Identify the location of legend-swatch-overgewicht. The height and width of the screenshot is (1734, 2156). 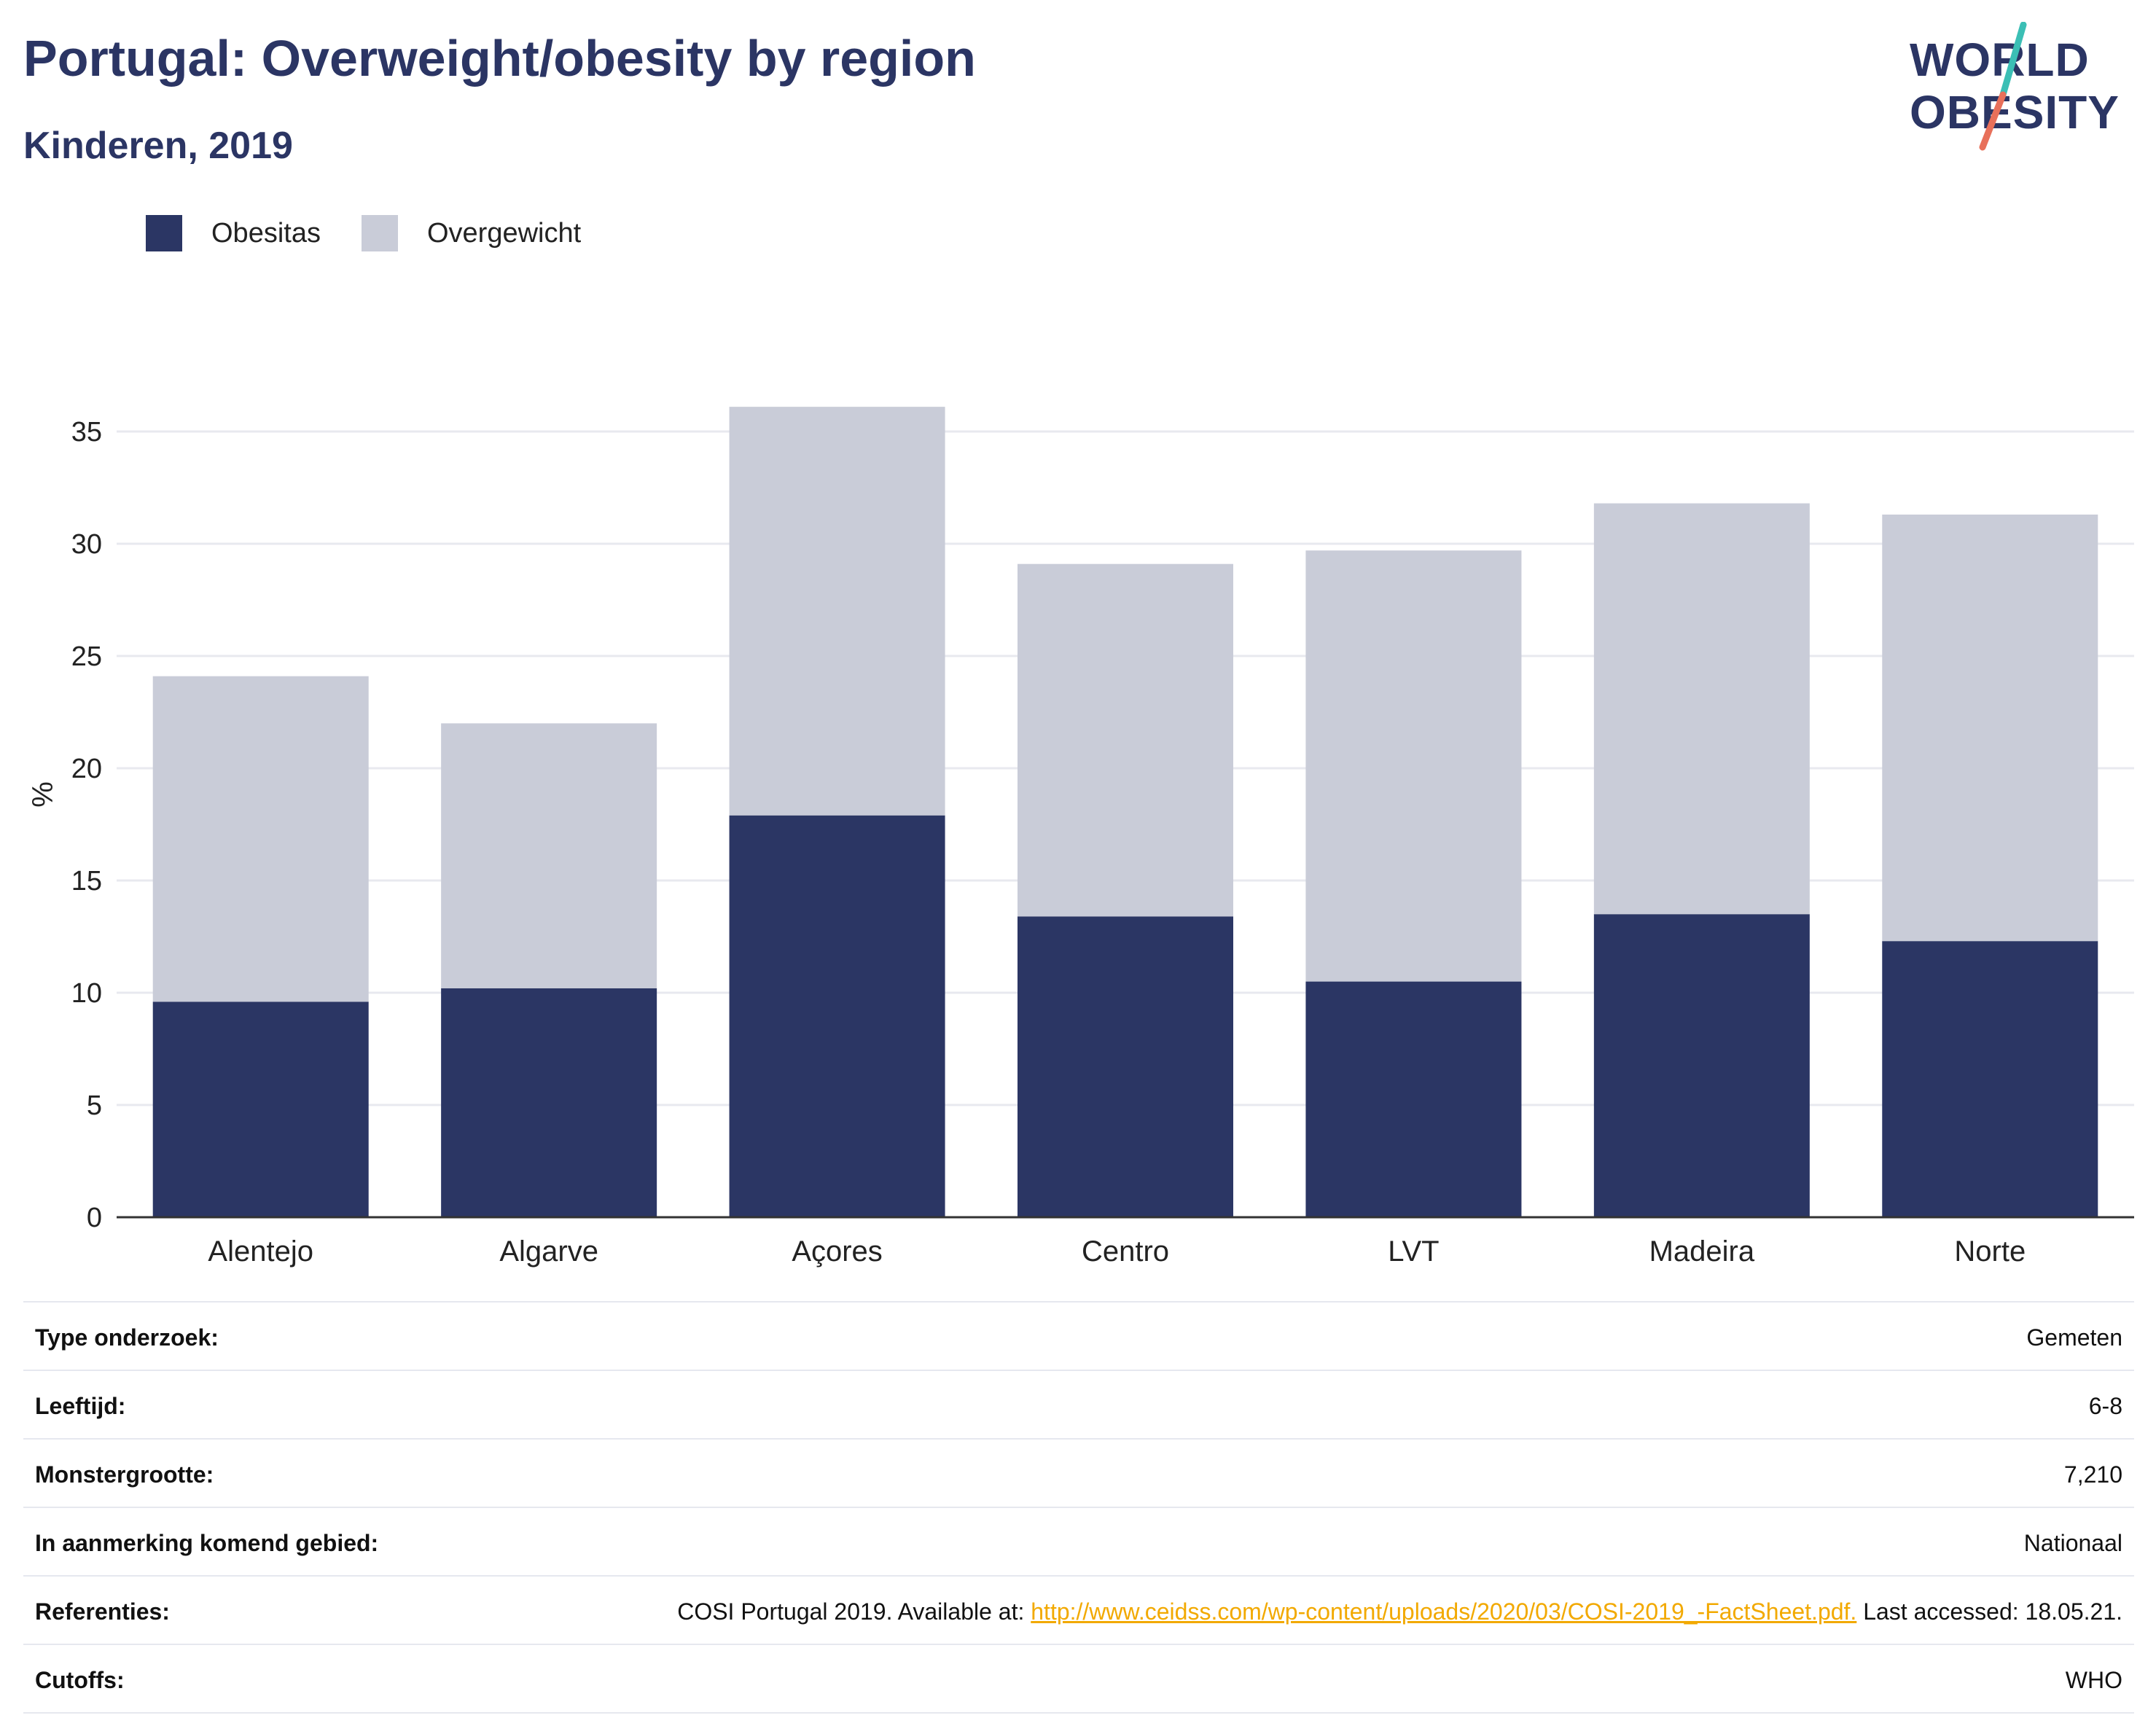
(379, 233).